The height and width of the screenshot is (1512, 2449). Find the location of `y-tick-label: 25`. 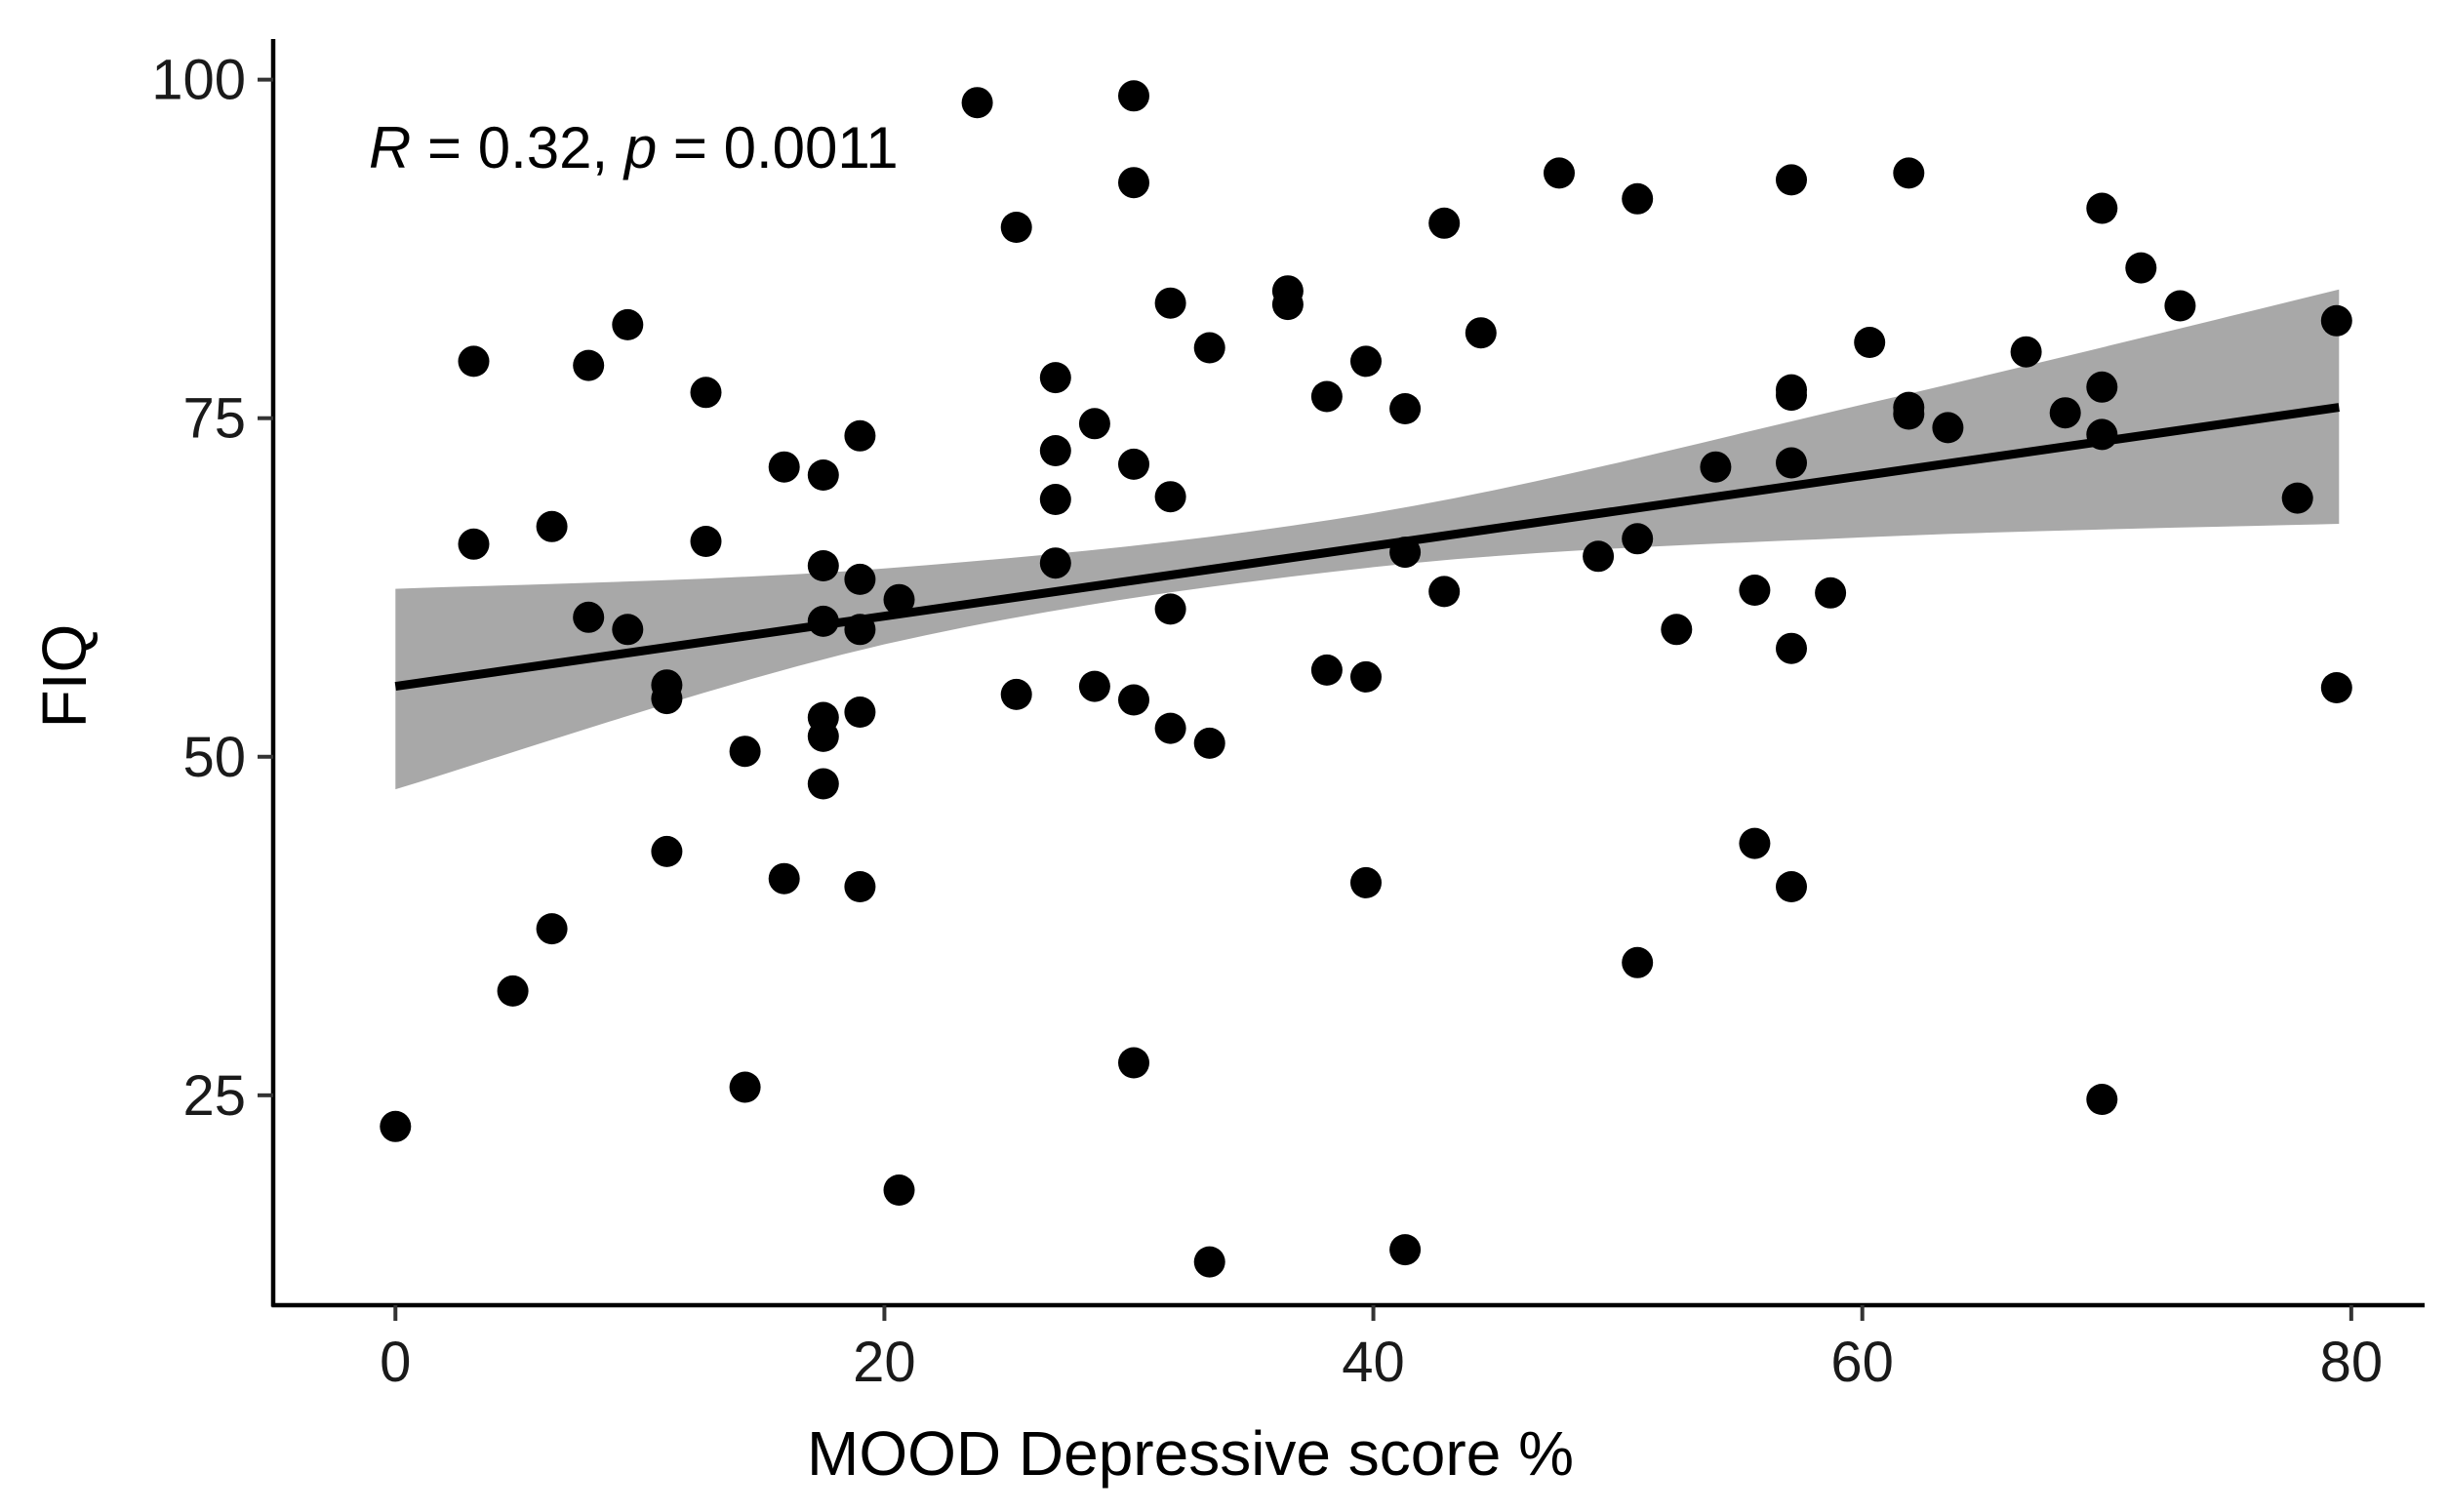

y-tick-label: 25 is located at coordinates (214, 1096).